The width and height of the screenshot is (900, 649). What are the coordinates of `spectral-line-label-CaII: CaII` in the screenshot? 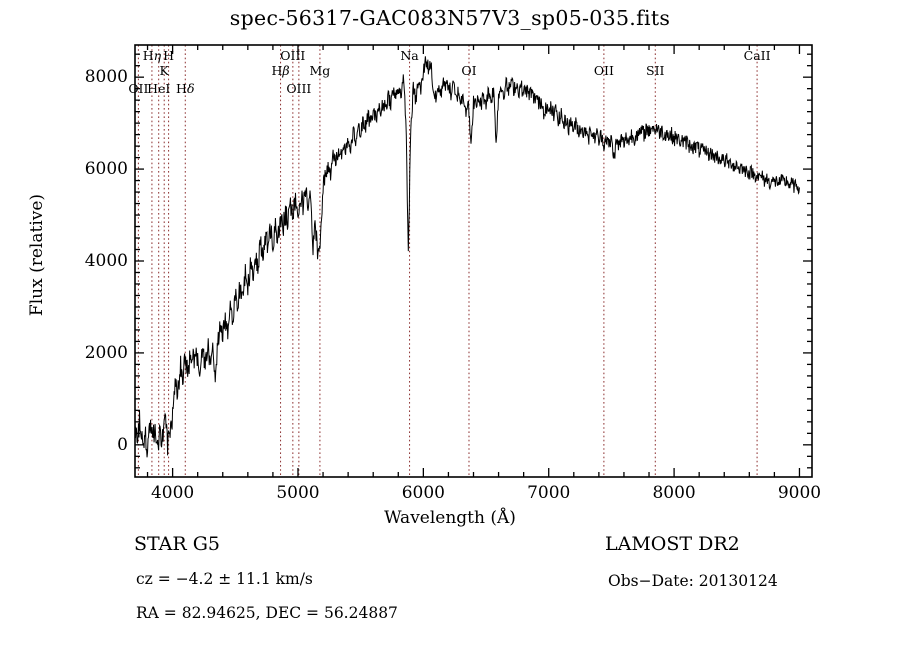 It's located at (757, 55).